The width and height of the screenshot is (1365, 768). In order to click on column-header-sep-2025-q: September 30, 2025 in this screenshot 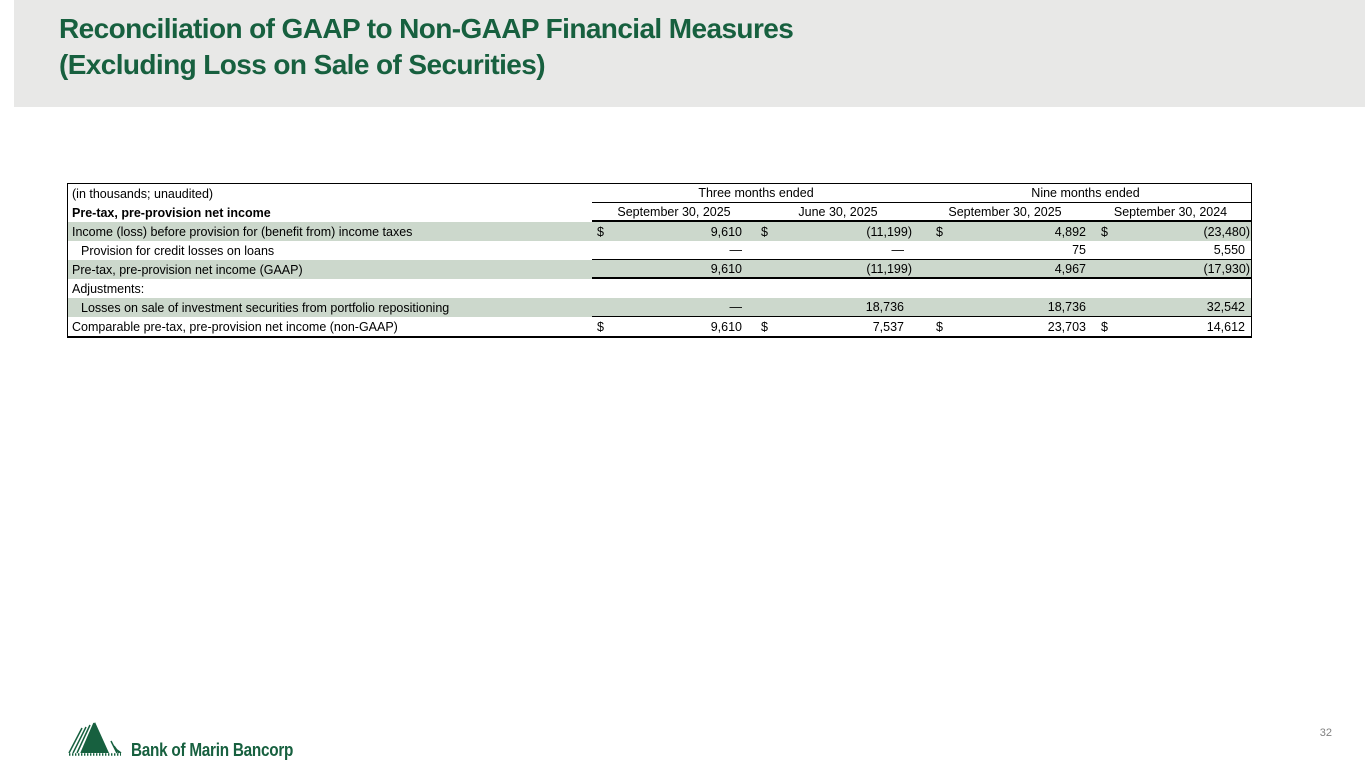, I will do `click(674, 212)`.